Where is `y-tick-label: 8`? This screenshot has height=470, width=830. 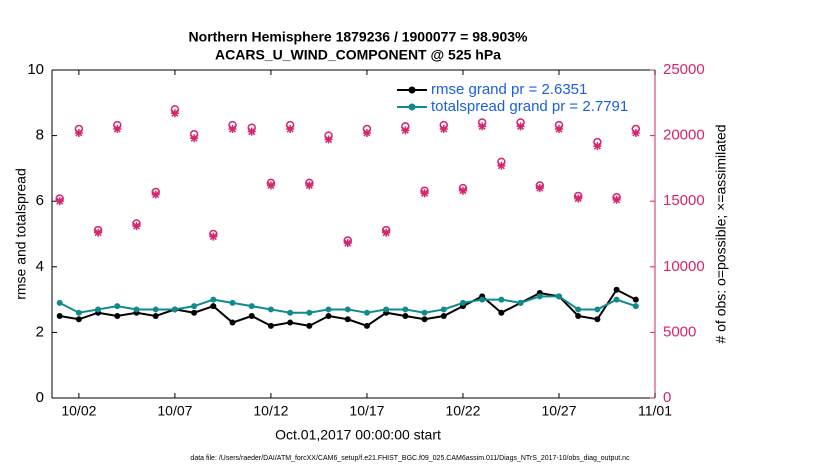 y-tick-label: 8 is located at coordinates (40, 135).